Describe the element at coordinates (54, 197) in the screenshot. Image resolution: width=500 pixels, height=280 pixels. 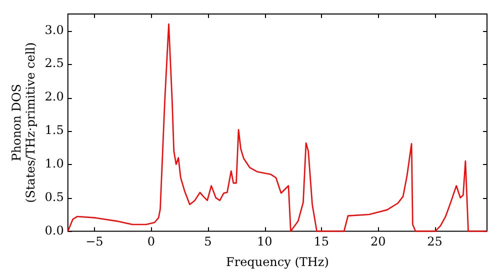
I see `y-tick-label: 0.5` at that location.